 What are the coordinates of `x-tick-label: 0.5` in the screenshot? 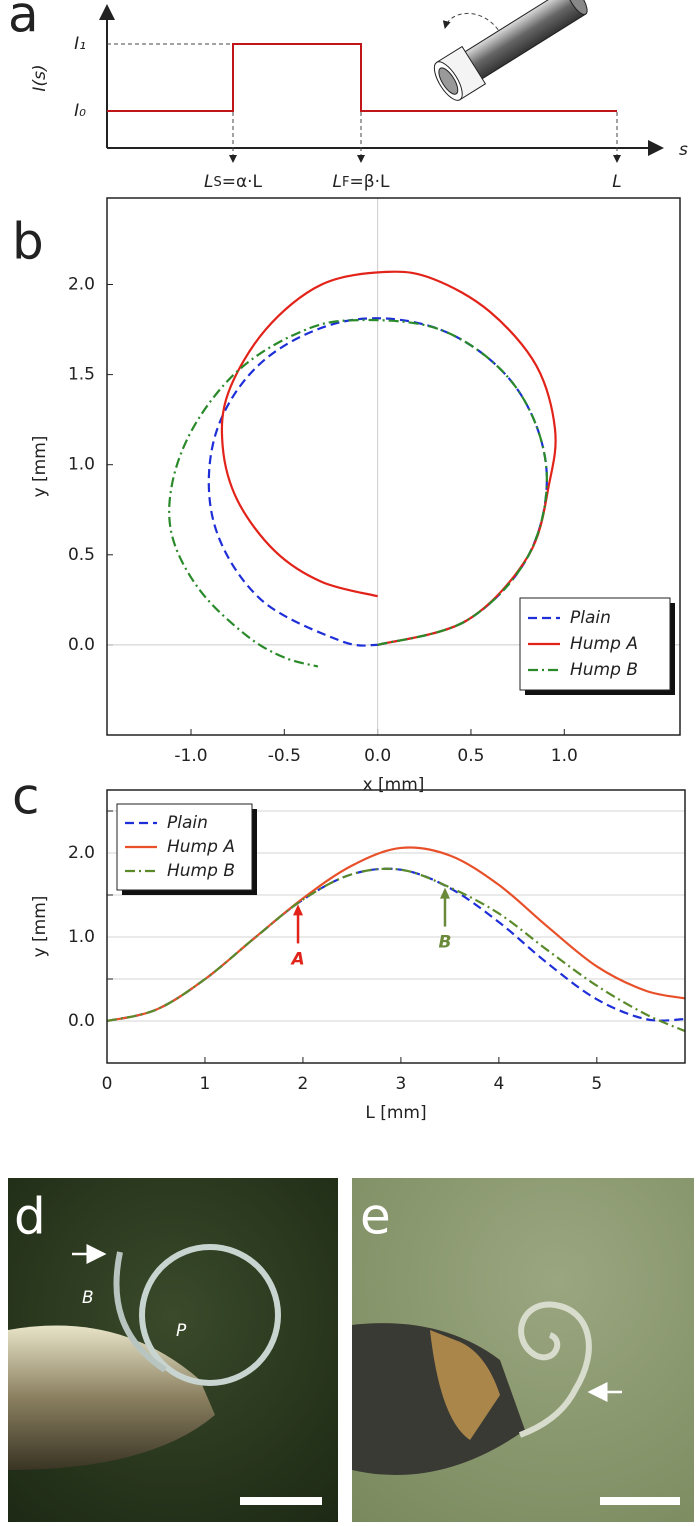 It's located at (470, 756).